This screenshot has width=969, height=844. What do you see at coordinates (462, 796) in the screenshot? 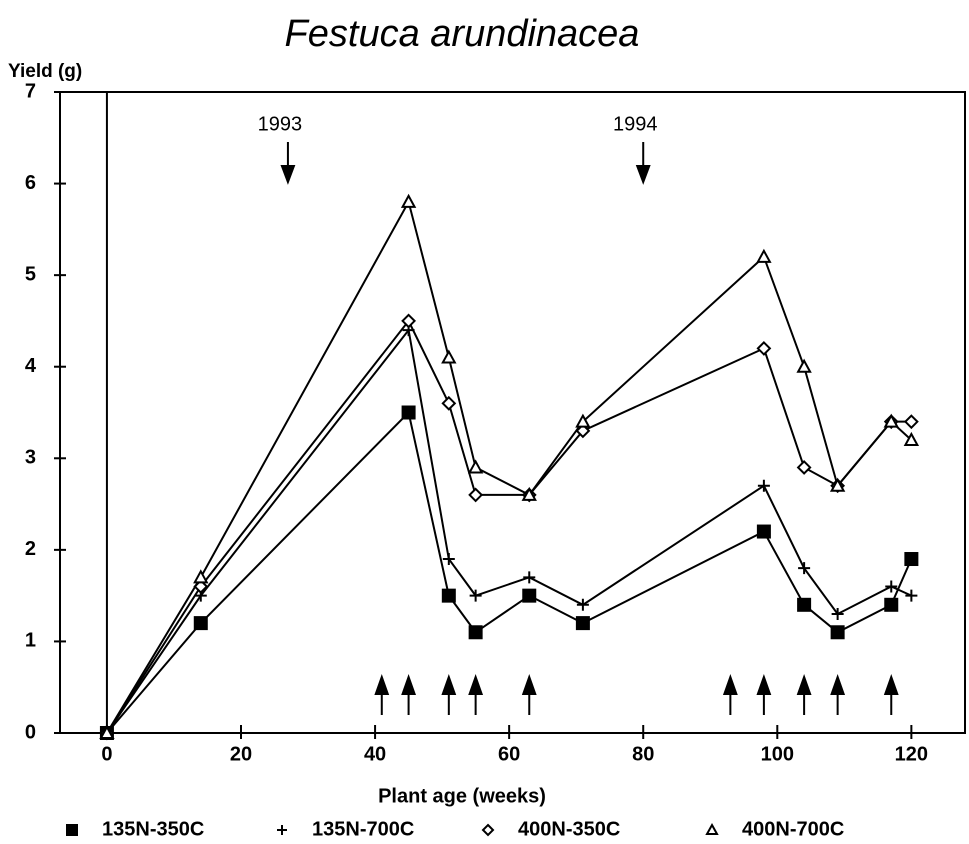
I see `x-axis-label: Plant age (weeks)` at bounding box center [462, 796].